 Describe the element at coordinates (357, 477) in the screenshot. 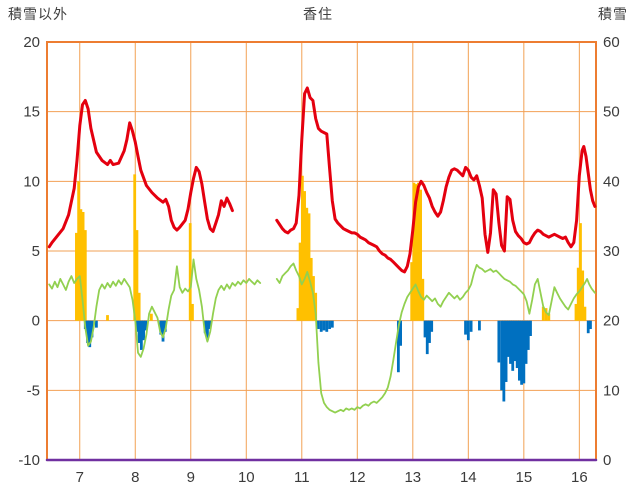

I see `svg-text: 12` at that location.